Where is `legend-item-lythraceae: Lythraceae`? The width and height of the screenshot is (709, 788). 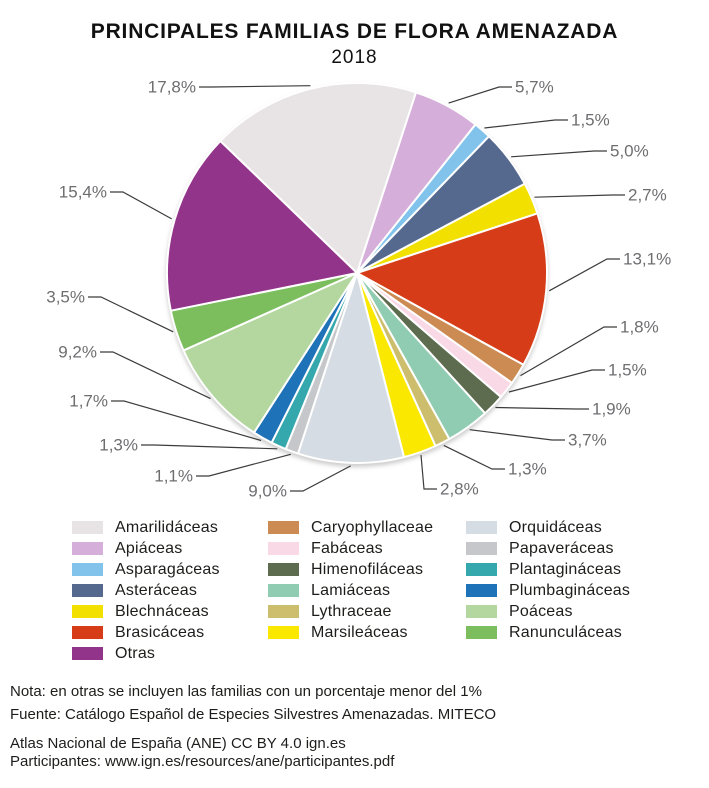
legend-item-lythraceae: Lythraceae is located at coordinates (350, 611).